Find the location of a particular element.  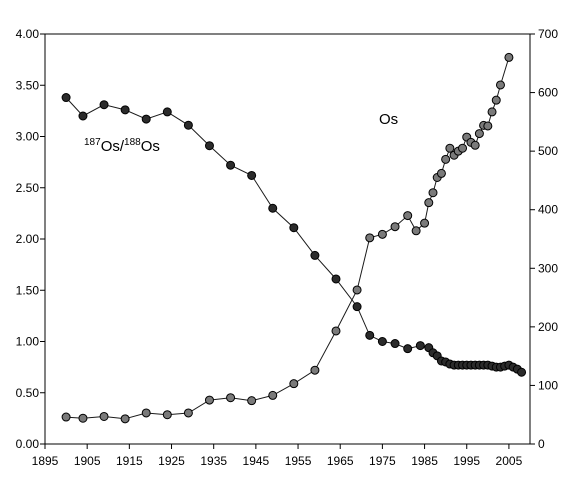

y2-tick-label: 200 is located at coordinates (548, 327).